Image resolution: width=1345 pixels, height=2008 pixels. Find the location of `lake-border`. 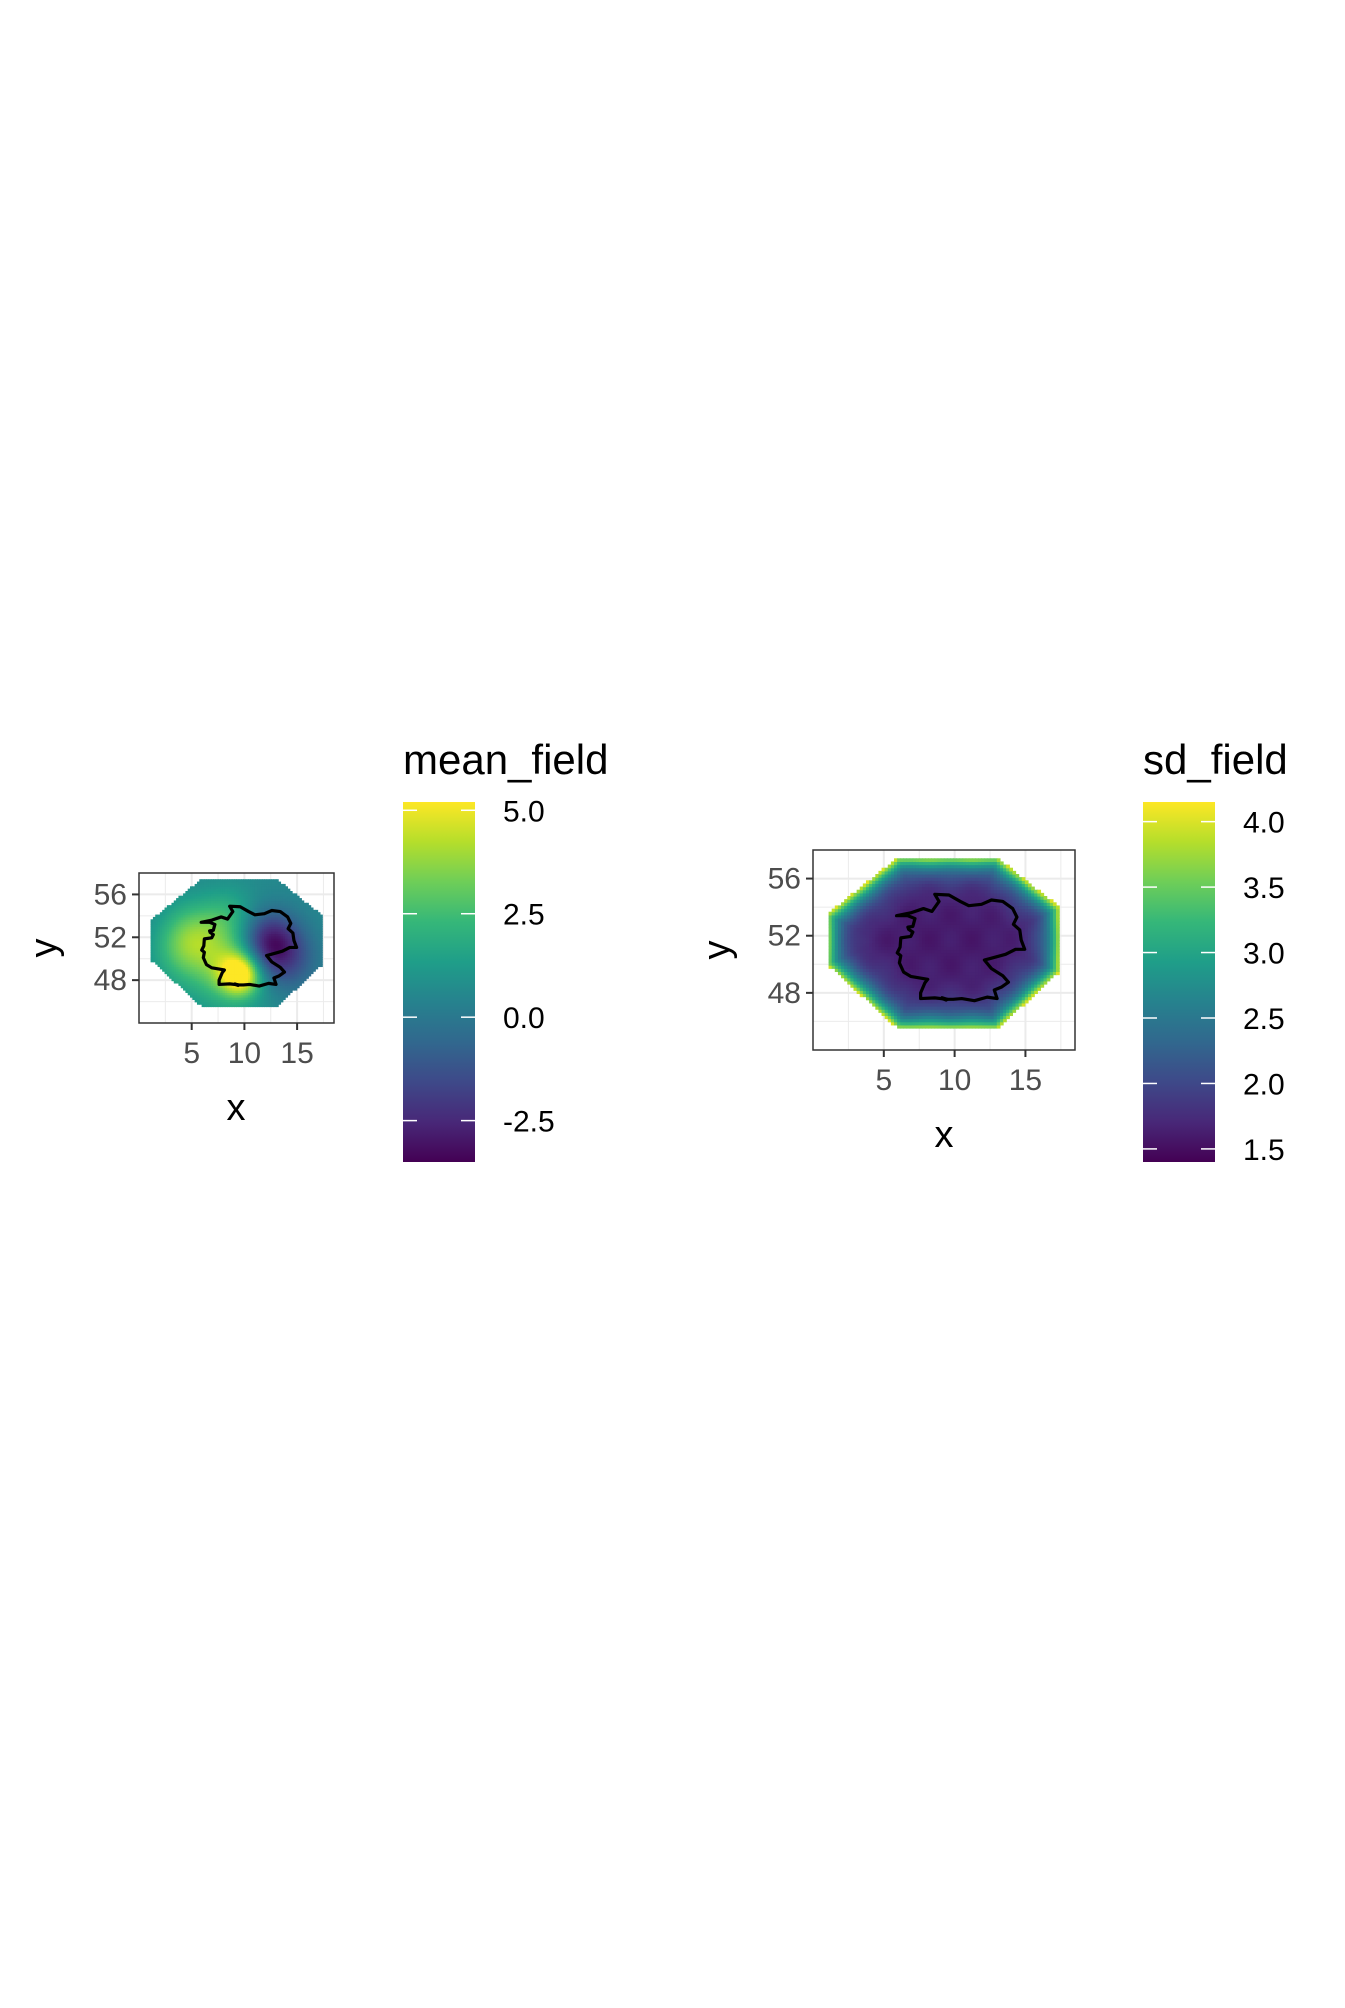

lake-border is located at coordinates (237, 985).